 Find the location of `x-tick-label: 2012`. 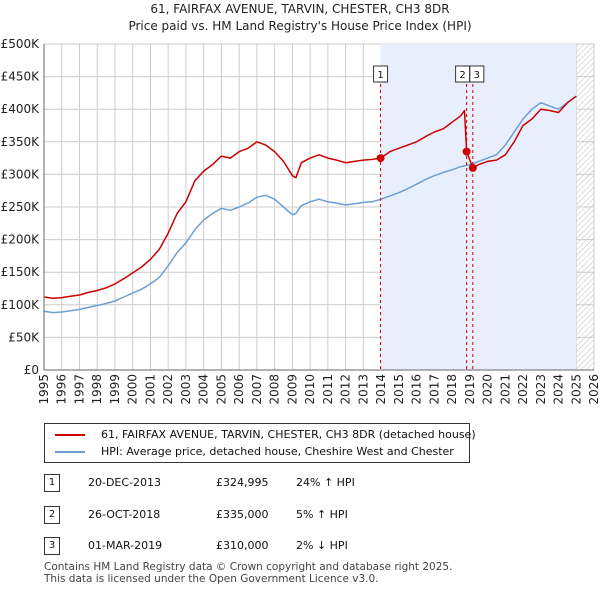

x-tick-label: 2012 is located at coordinates (346, 389).